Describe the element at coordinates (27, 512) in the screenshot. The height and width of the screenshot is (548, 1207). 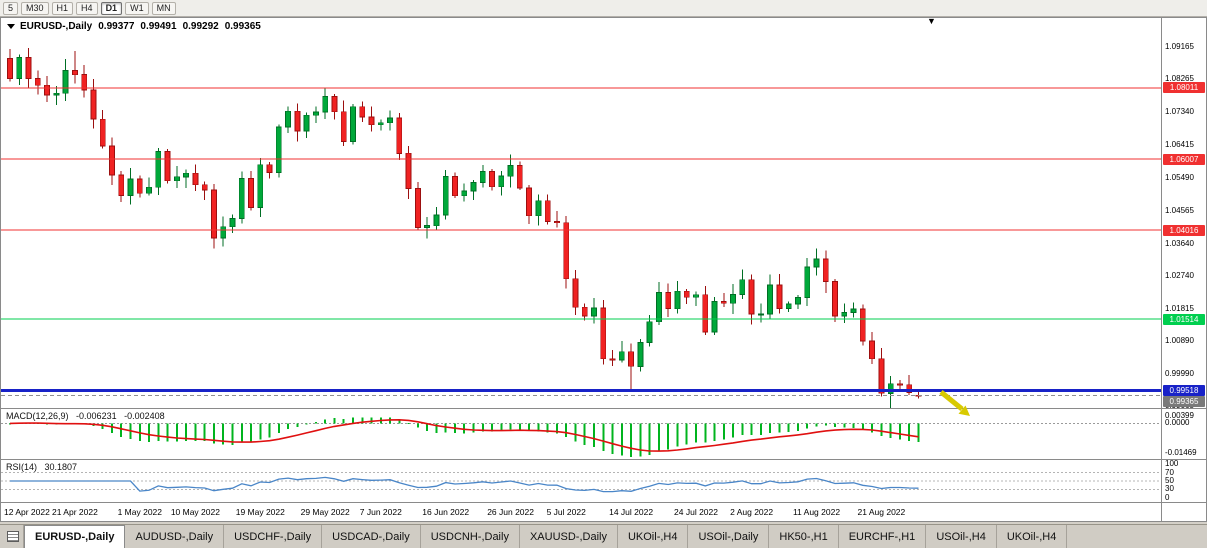
I see `date-tick-label: 12 Apr 2022` at that location.